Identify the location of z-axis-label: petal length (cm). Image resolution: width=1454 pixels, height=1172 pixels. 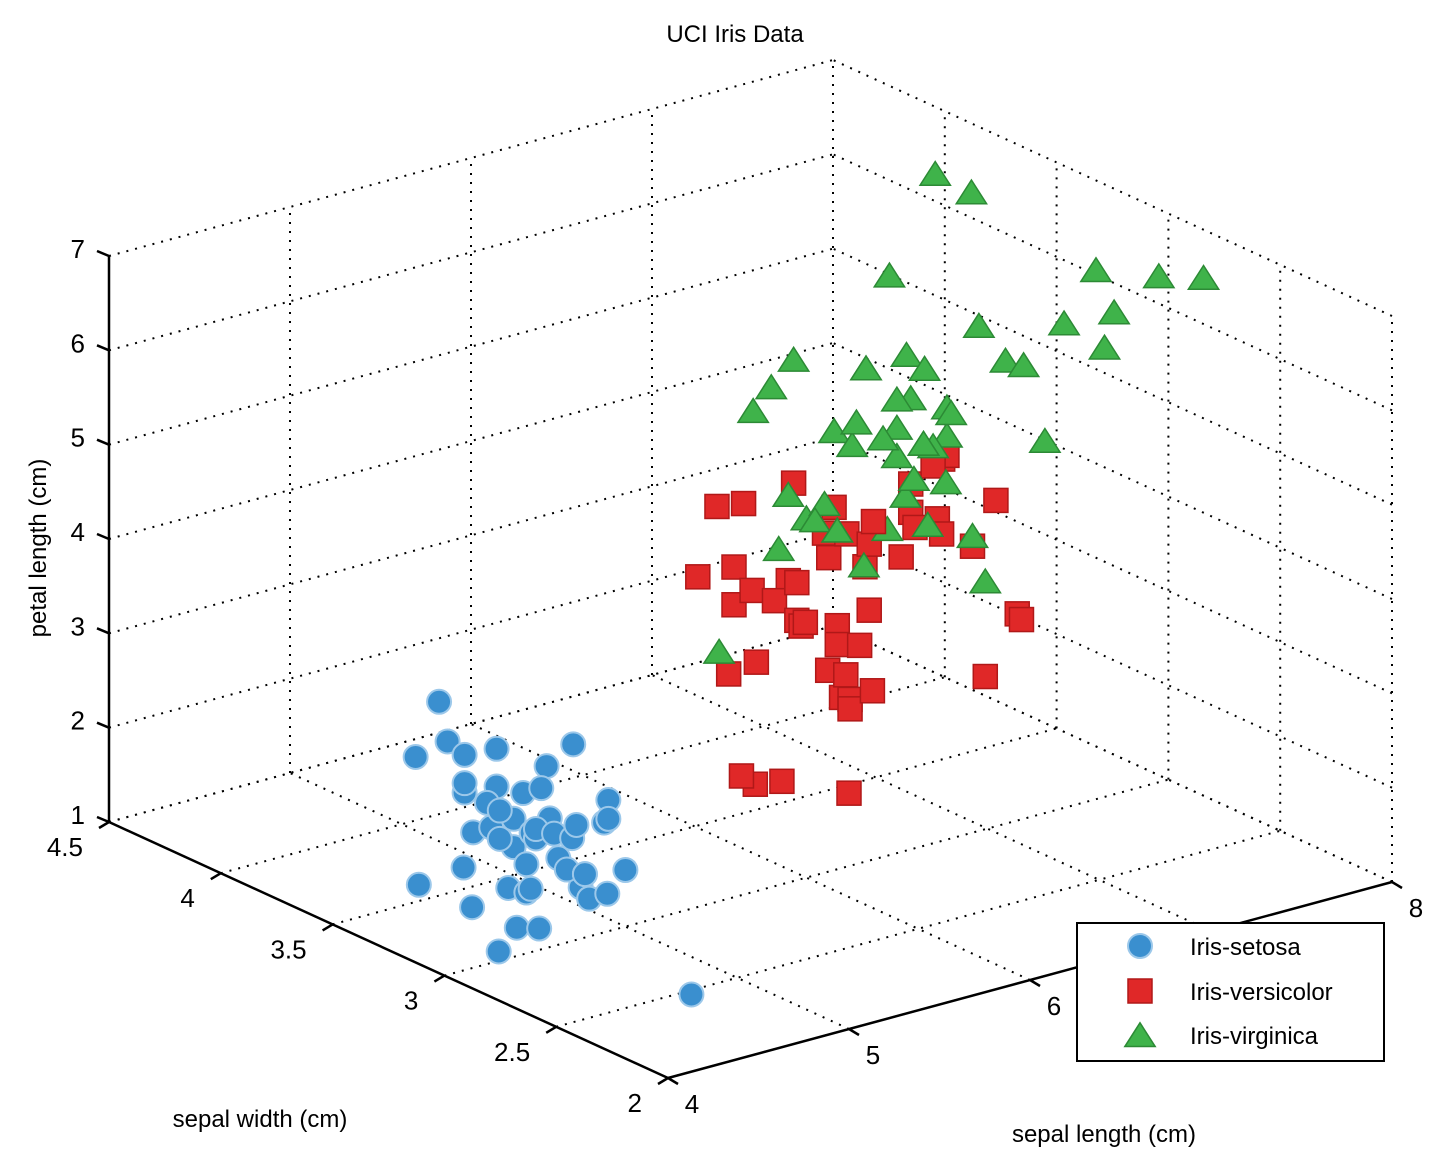
(38, 548).